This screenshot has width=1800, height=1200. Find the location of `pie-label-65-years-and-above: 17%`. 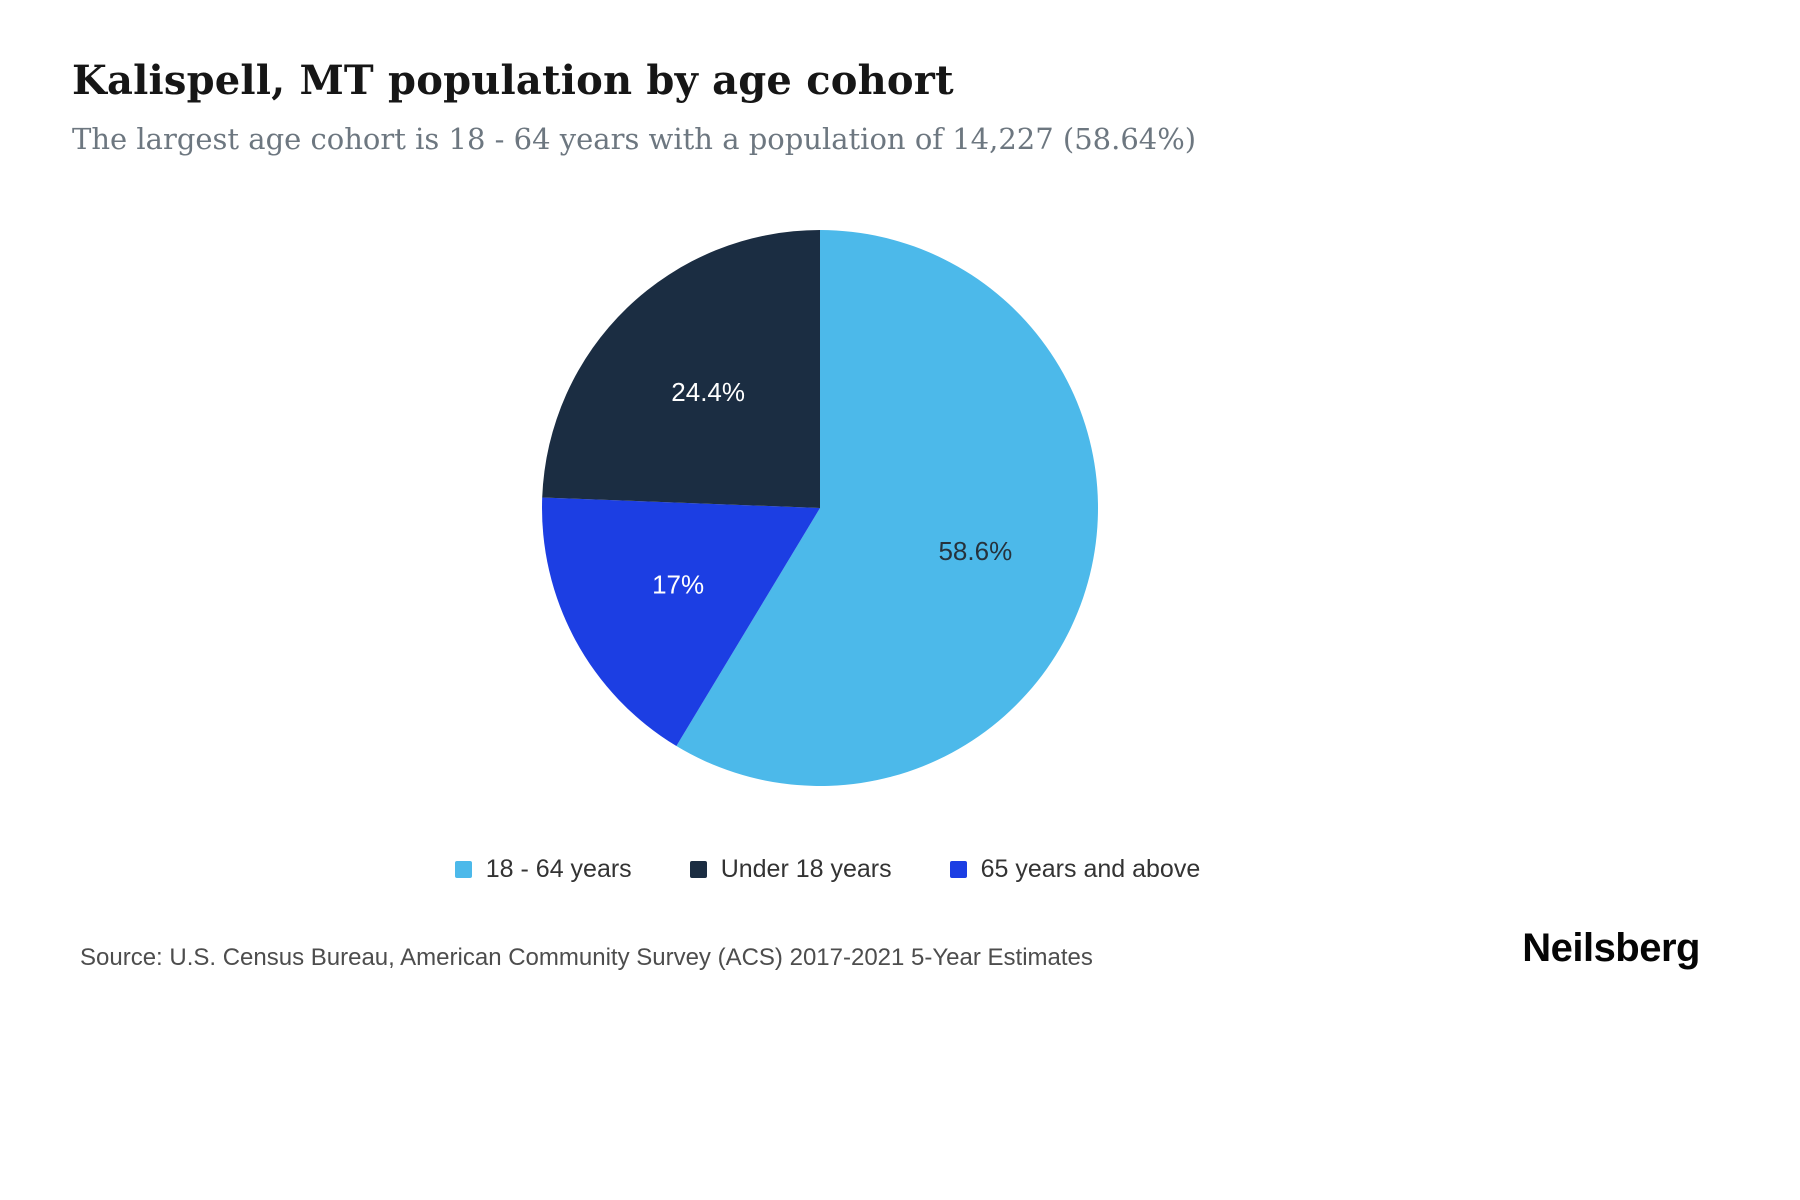

pie-label-65-years-and-above: 17% is located at coordinates (678, 585).